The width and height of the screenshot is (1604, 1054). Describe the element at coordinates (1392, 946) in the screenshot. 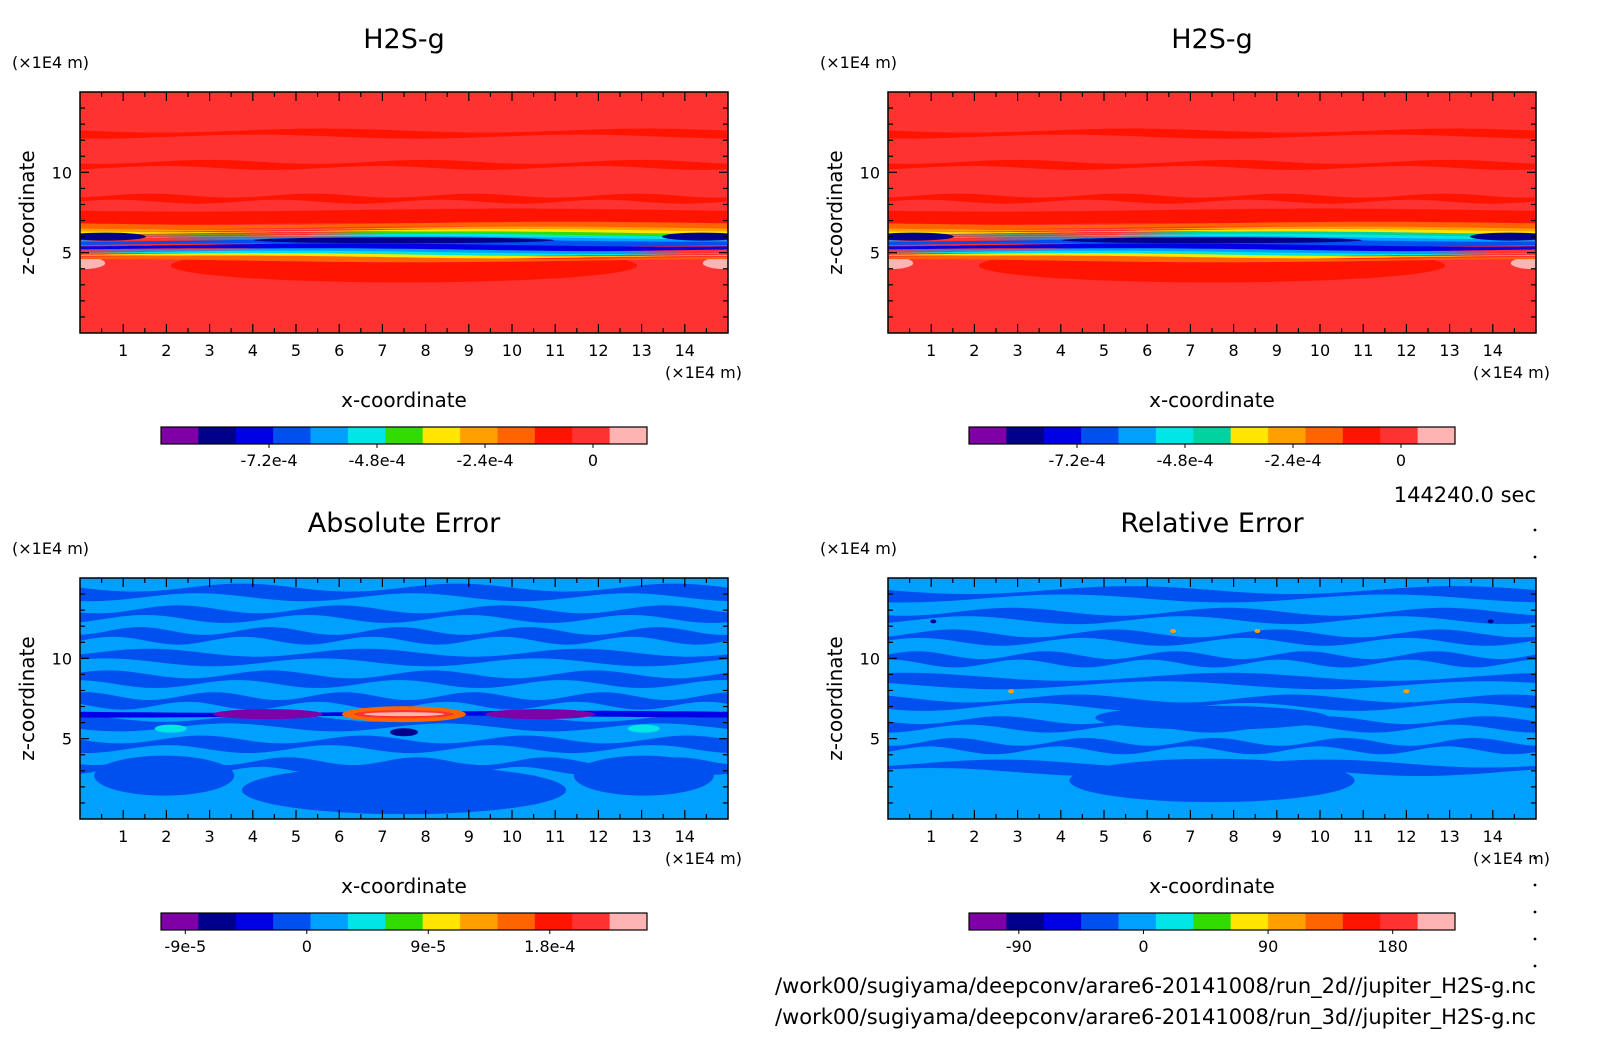

I see `colorbar-label: 180` at that location.